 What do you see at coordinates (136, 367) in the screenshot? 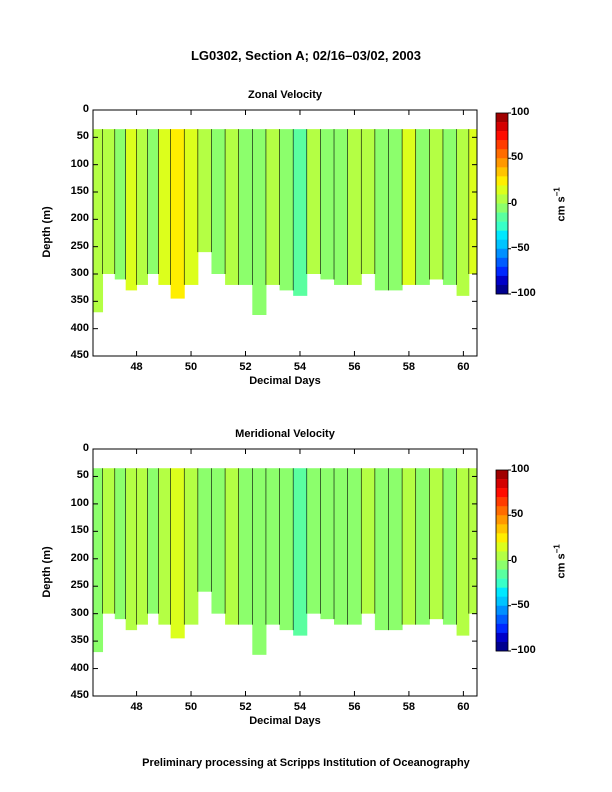
I see `x-tick-label: 48` at bounding box center [136, 367].